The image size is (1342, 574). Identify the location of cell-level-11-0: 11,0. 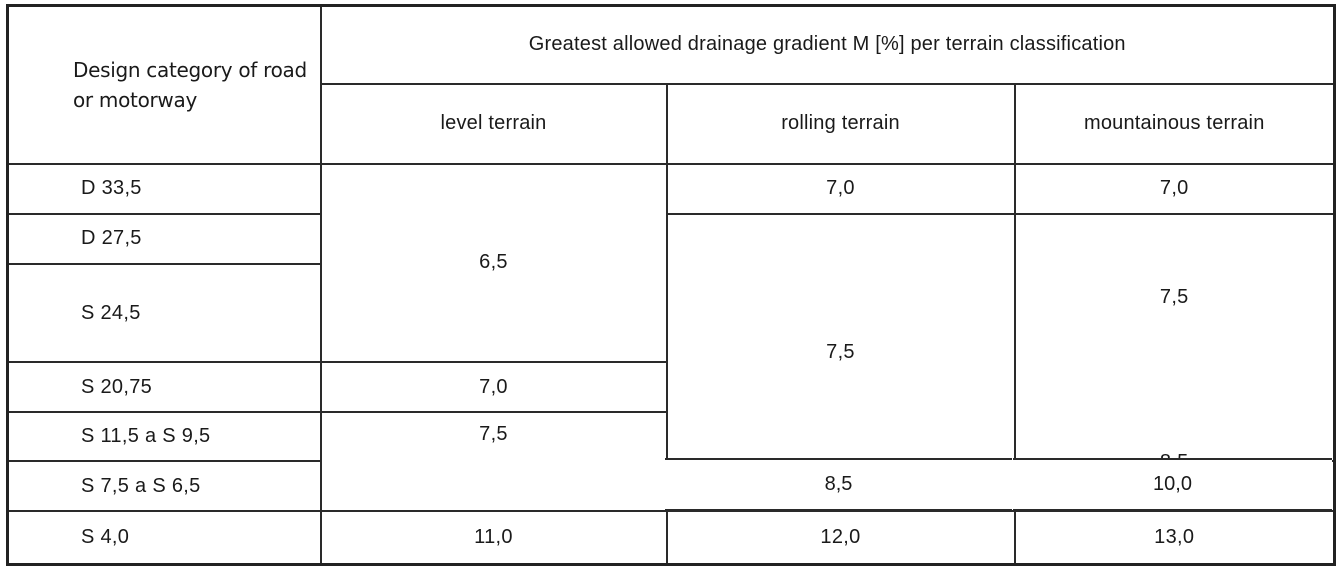
(493, 538).